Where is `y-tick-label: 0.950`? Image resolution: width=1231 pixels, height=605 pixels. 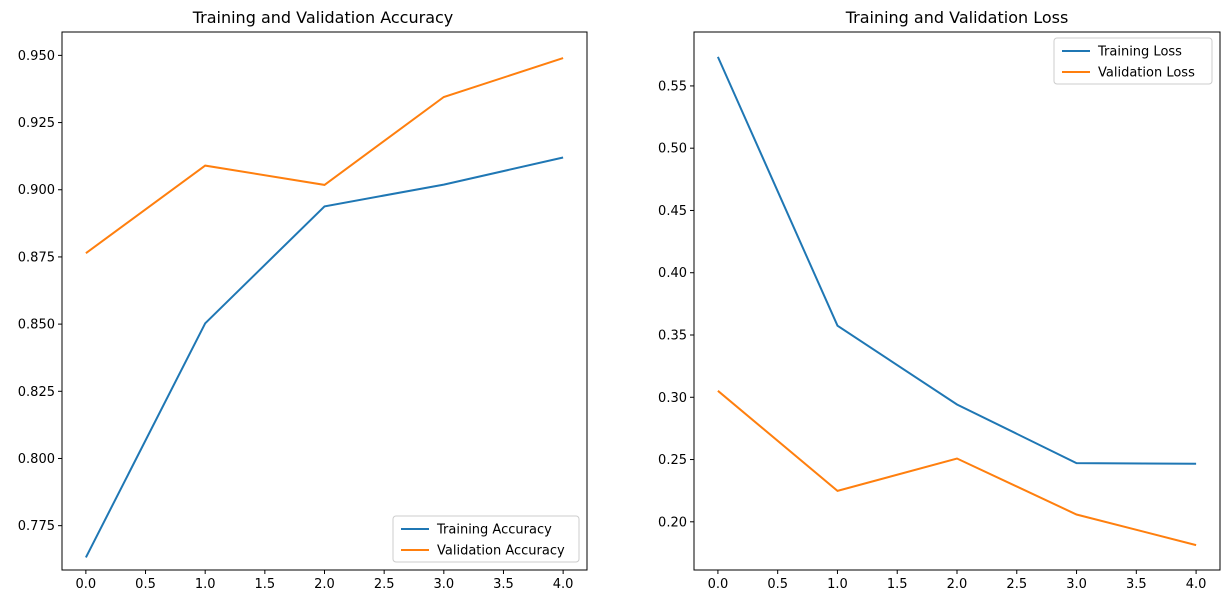
y-tick-label: 0.950 is located at coordinates (36, 56).